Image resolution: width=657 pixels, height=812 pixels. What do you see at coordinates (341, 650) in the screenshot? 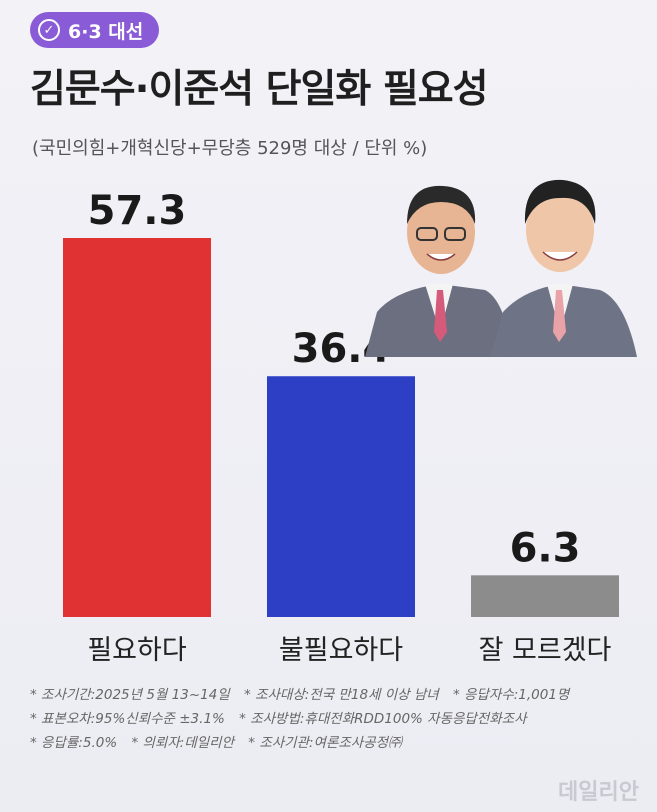
I see `category-label-2: 불필요하다` at bounding box center [341, 650].